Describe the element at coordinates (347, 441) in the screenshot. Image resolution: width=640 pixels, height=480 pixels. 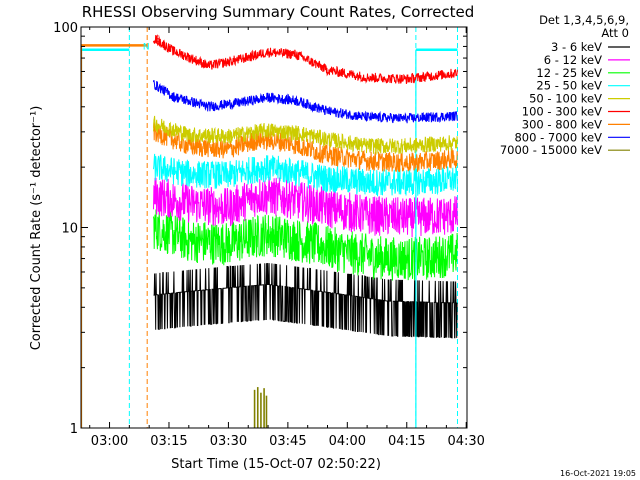
I see `x-tick-label-04-00: 04:00` at that location.